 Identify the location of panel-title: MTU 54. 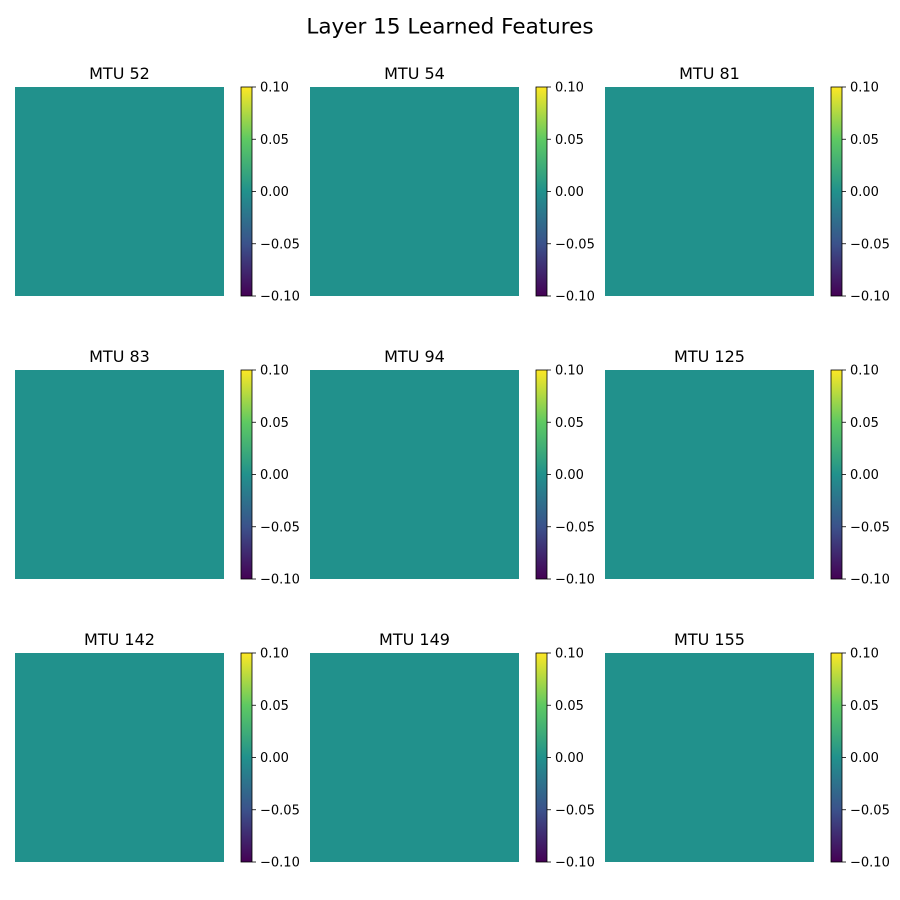
(414, 73).